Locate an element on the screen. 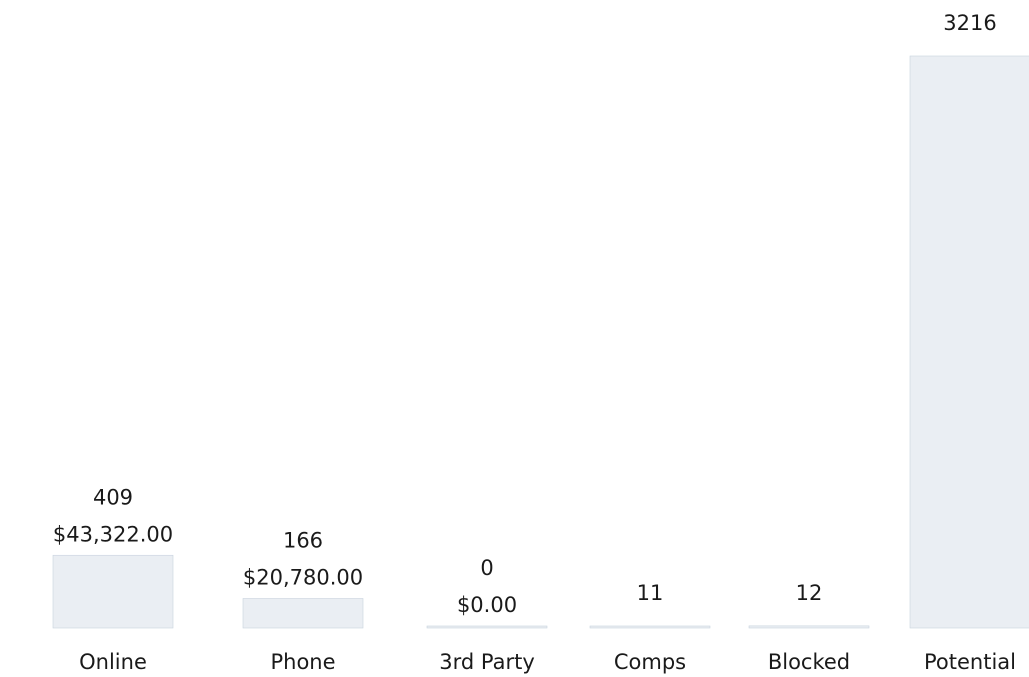 The height and width of the screenshot is (677, 1029). category-label-blocked: Blocked is located at coordinates (809, 662).